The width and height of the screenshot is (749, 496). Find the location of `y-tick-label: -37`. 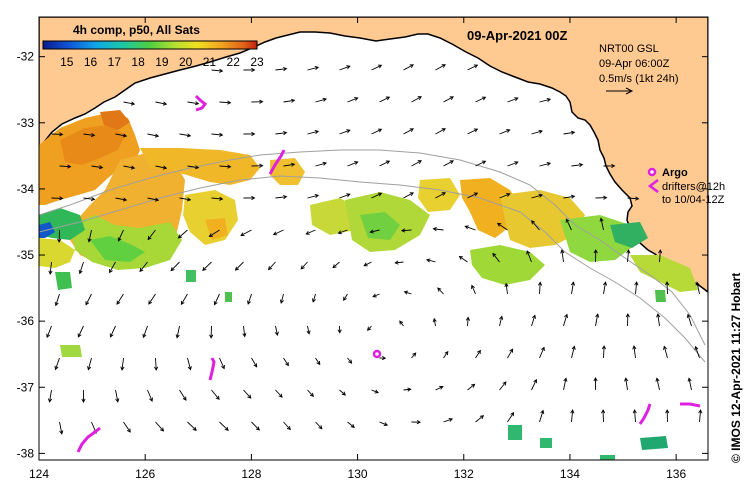

y-tick-label: -37 is located at coordinates (26, 387).